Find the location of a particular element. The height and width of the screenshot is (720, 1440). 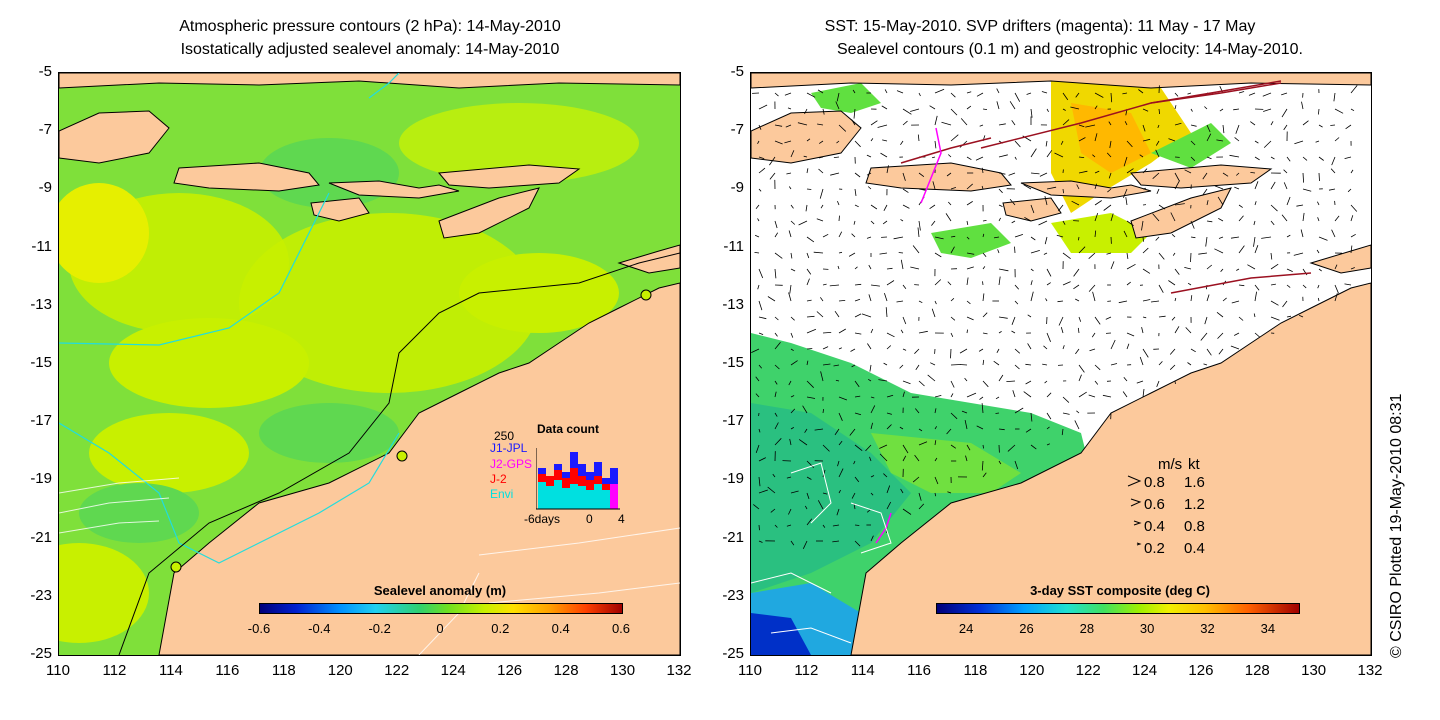

right-x-tick-label: 120 is located at coordinates (1032, 670).